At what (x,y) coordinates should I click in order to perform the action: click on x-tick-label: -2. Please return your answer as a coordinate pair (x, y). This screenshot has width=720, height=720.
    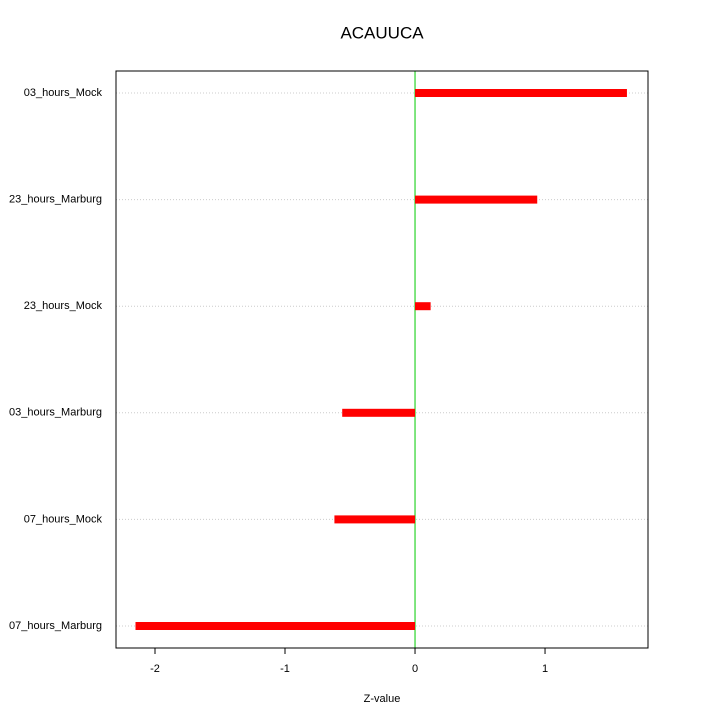
    Looking at the image, I should click on (155, 669).